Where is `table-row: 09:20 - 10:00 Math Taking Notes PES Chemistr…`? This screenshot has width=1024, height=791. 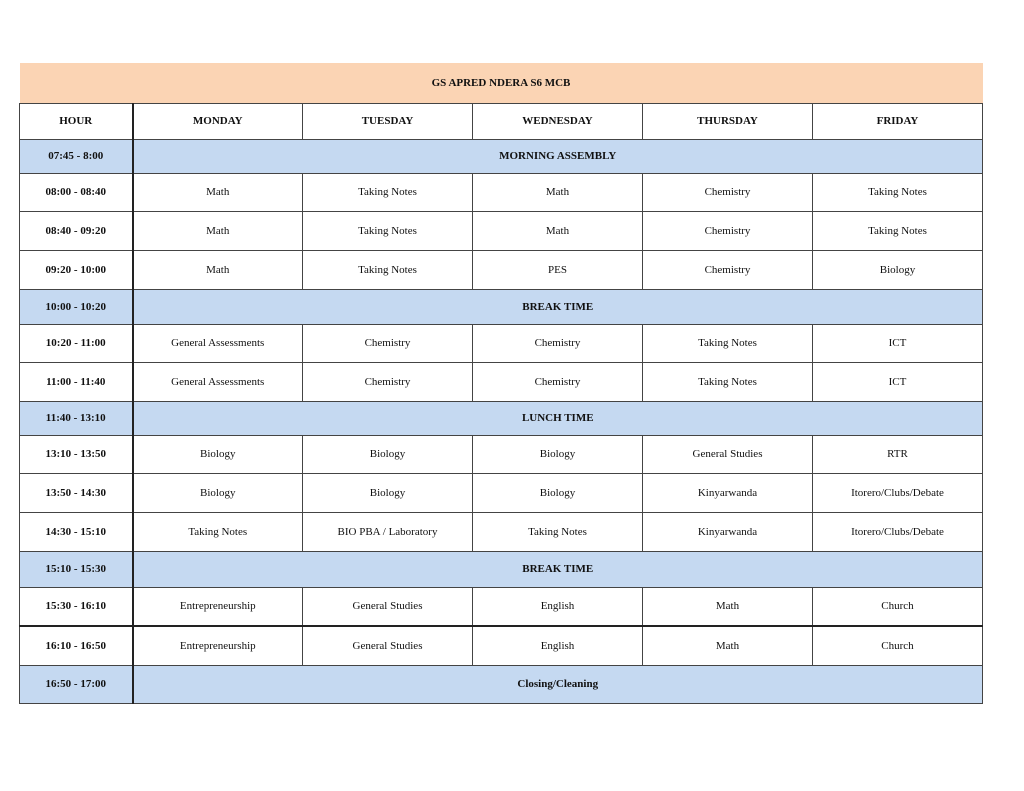
table-row: 09:20 - 10:00 Math Taking Notes PES Chemistr… is located at coordinates (501, 269).